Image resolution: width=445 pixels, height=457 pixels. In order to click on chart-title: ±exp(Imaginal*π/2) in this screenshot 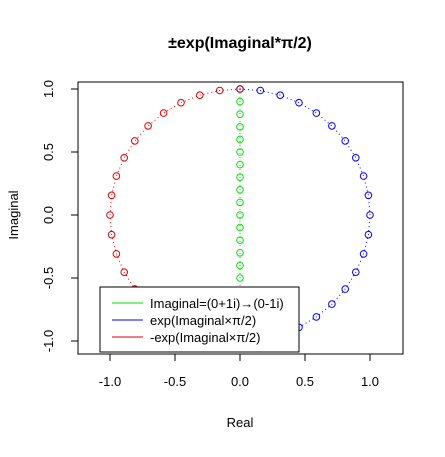, I will do `click(240, 43)`.